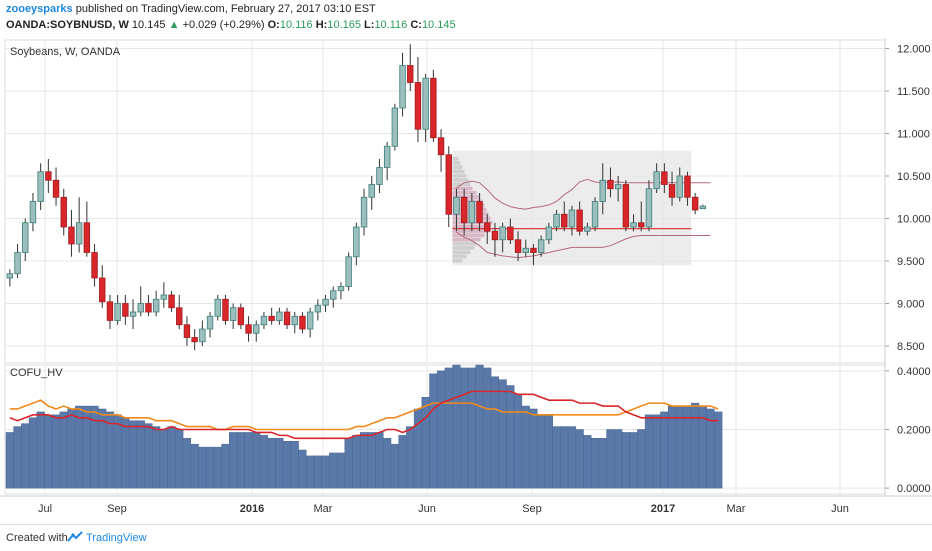  What do you see at coordinates (663, 509) in the screenshot?
I see `time-tick-label: 2017` at bounding box center [663, 509].